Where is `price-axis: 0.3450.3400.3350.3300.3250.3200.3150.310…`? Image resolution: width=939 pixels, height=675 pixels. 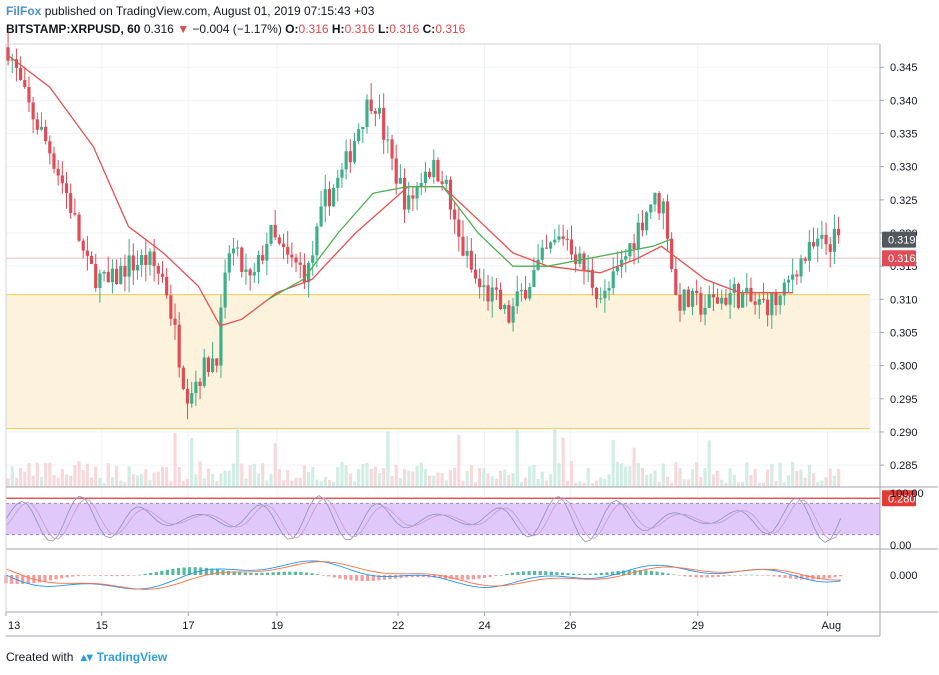 price-axis: 0.3450.3400.3350.3300.3250.3200.3150.310… is located at coordinates (902, 322).